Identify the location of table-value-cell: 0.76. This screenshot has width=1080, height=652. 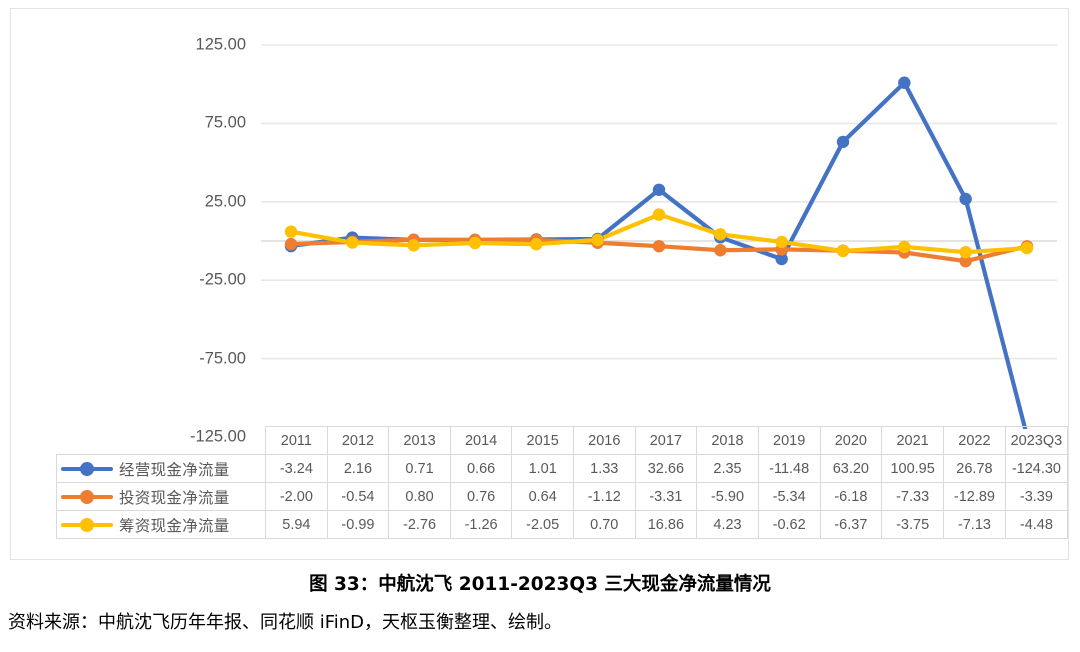
(481, 496).